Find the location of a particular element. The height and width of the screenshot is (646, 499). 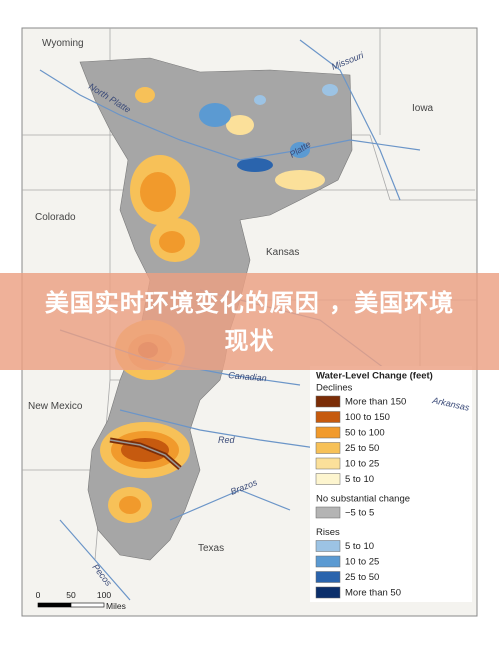

legend-title: Water-Level Change (feet) is located at coordinates (374, 376).